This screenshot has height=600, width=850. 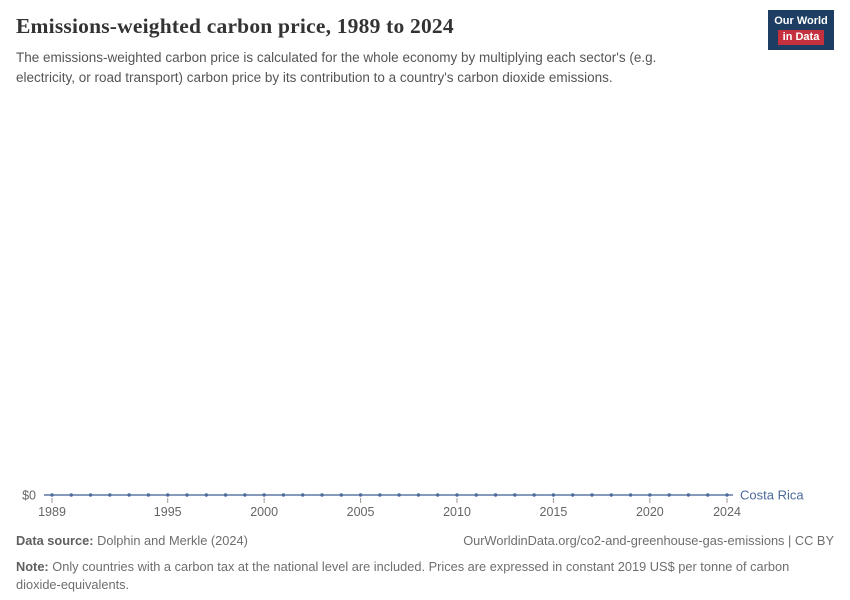 What do you see at coordinates (361, 512) in the screenshot?
I see `x-axis-tick-label: 2005` at bounding box center [361, 512].